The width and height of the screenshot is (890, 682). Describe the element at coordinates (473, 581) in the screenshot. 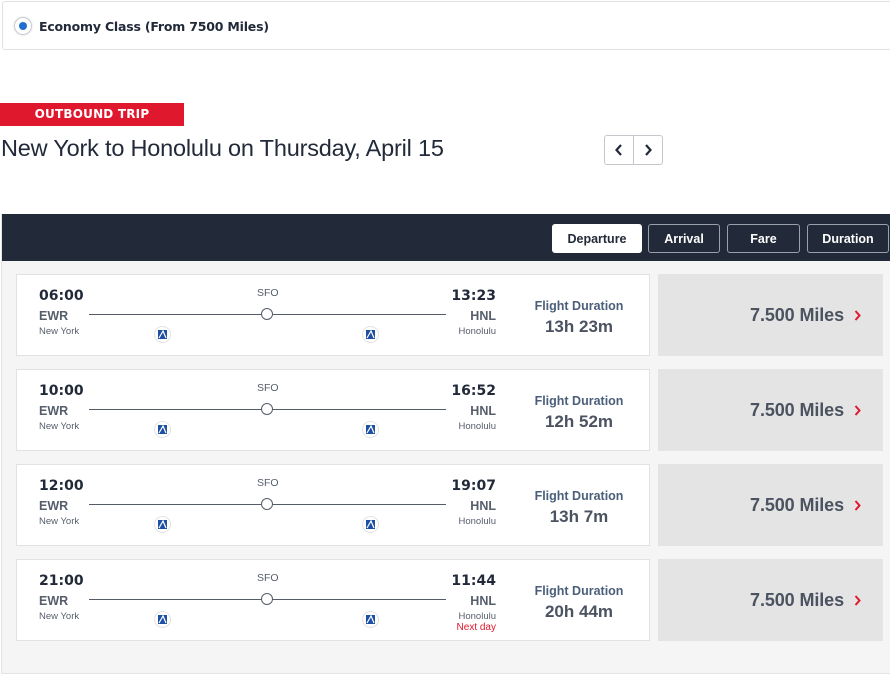

I see `arrival-time: 11:44` at that location.